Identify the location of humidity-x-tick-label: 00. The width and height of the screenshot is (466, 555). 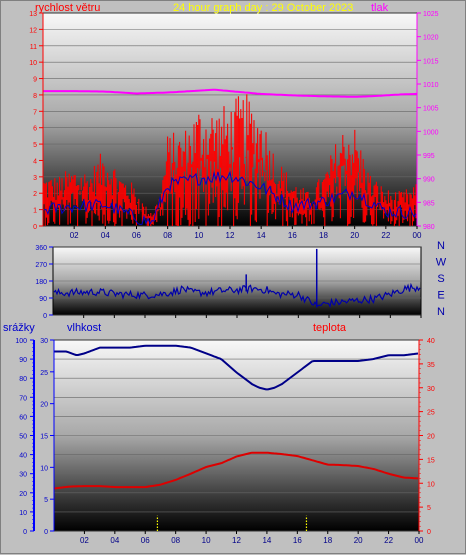
(419, 540).